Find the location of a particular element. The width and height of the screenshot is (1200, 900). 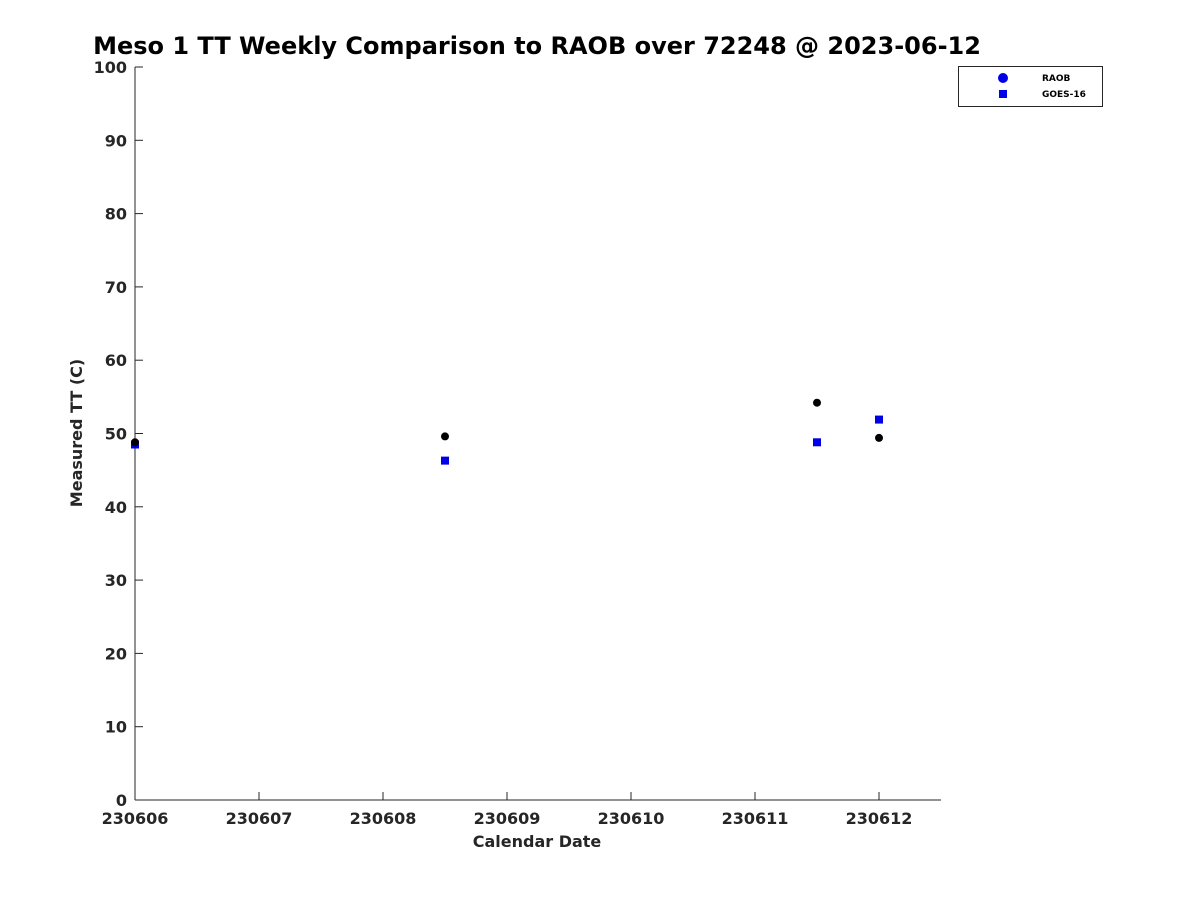

legend: RAOB GOES-16 is located at coordinates (1030, 86).